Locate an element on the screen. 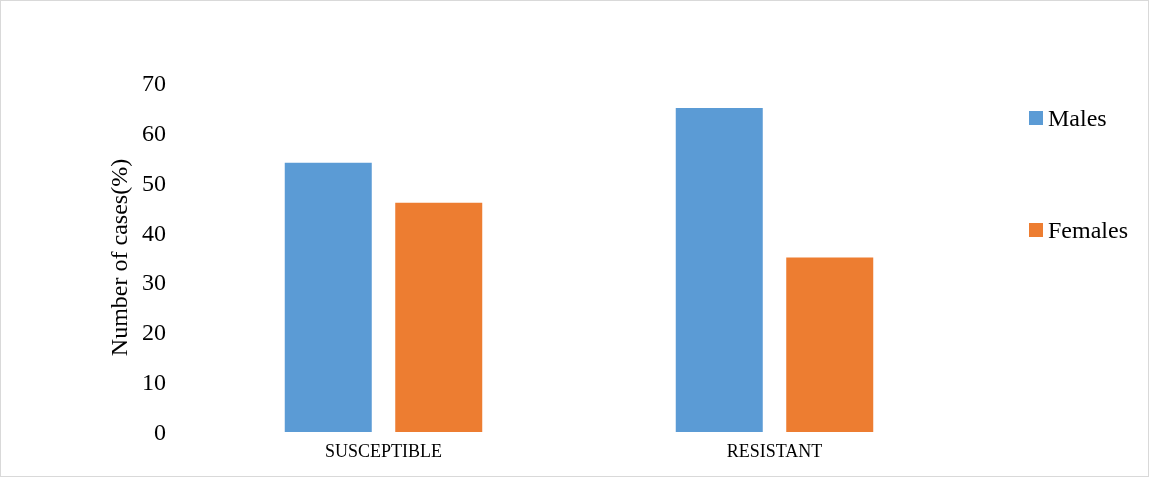 This screenshot has height=477, width=1149. y-tick-label: 40 is located at coordinates (154, 232).